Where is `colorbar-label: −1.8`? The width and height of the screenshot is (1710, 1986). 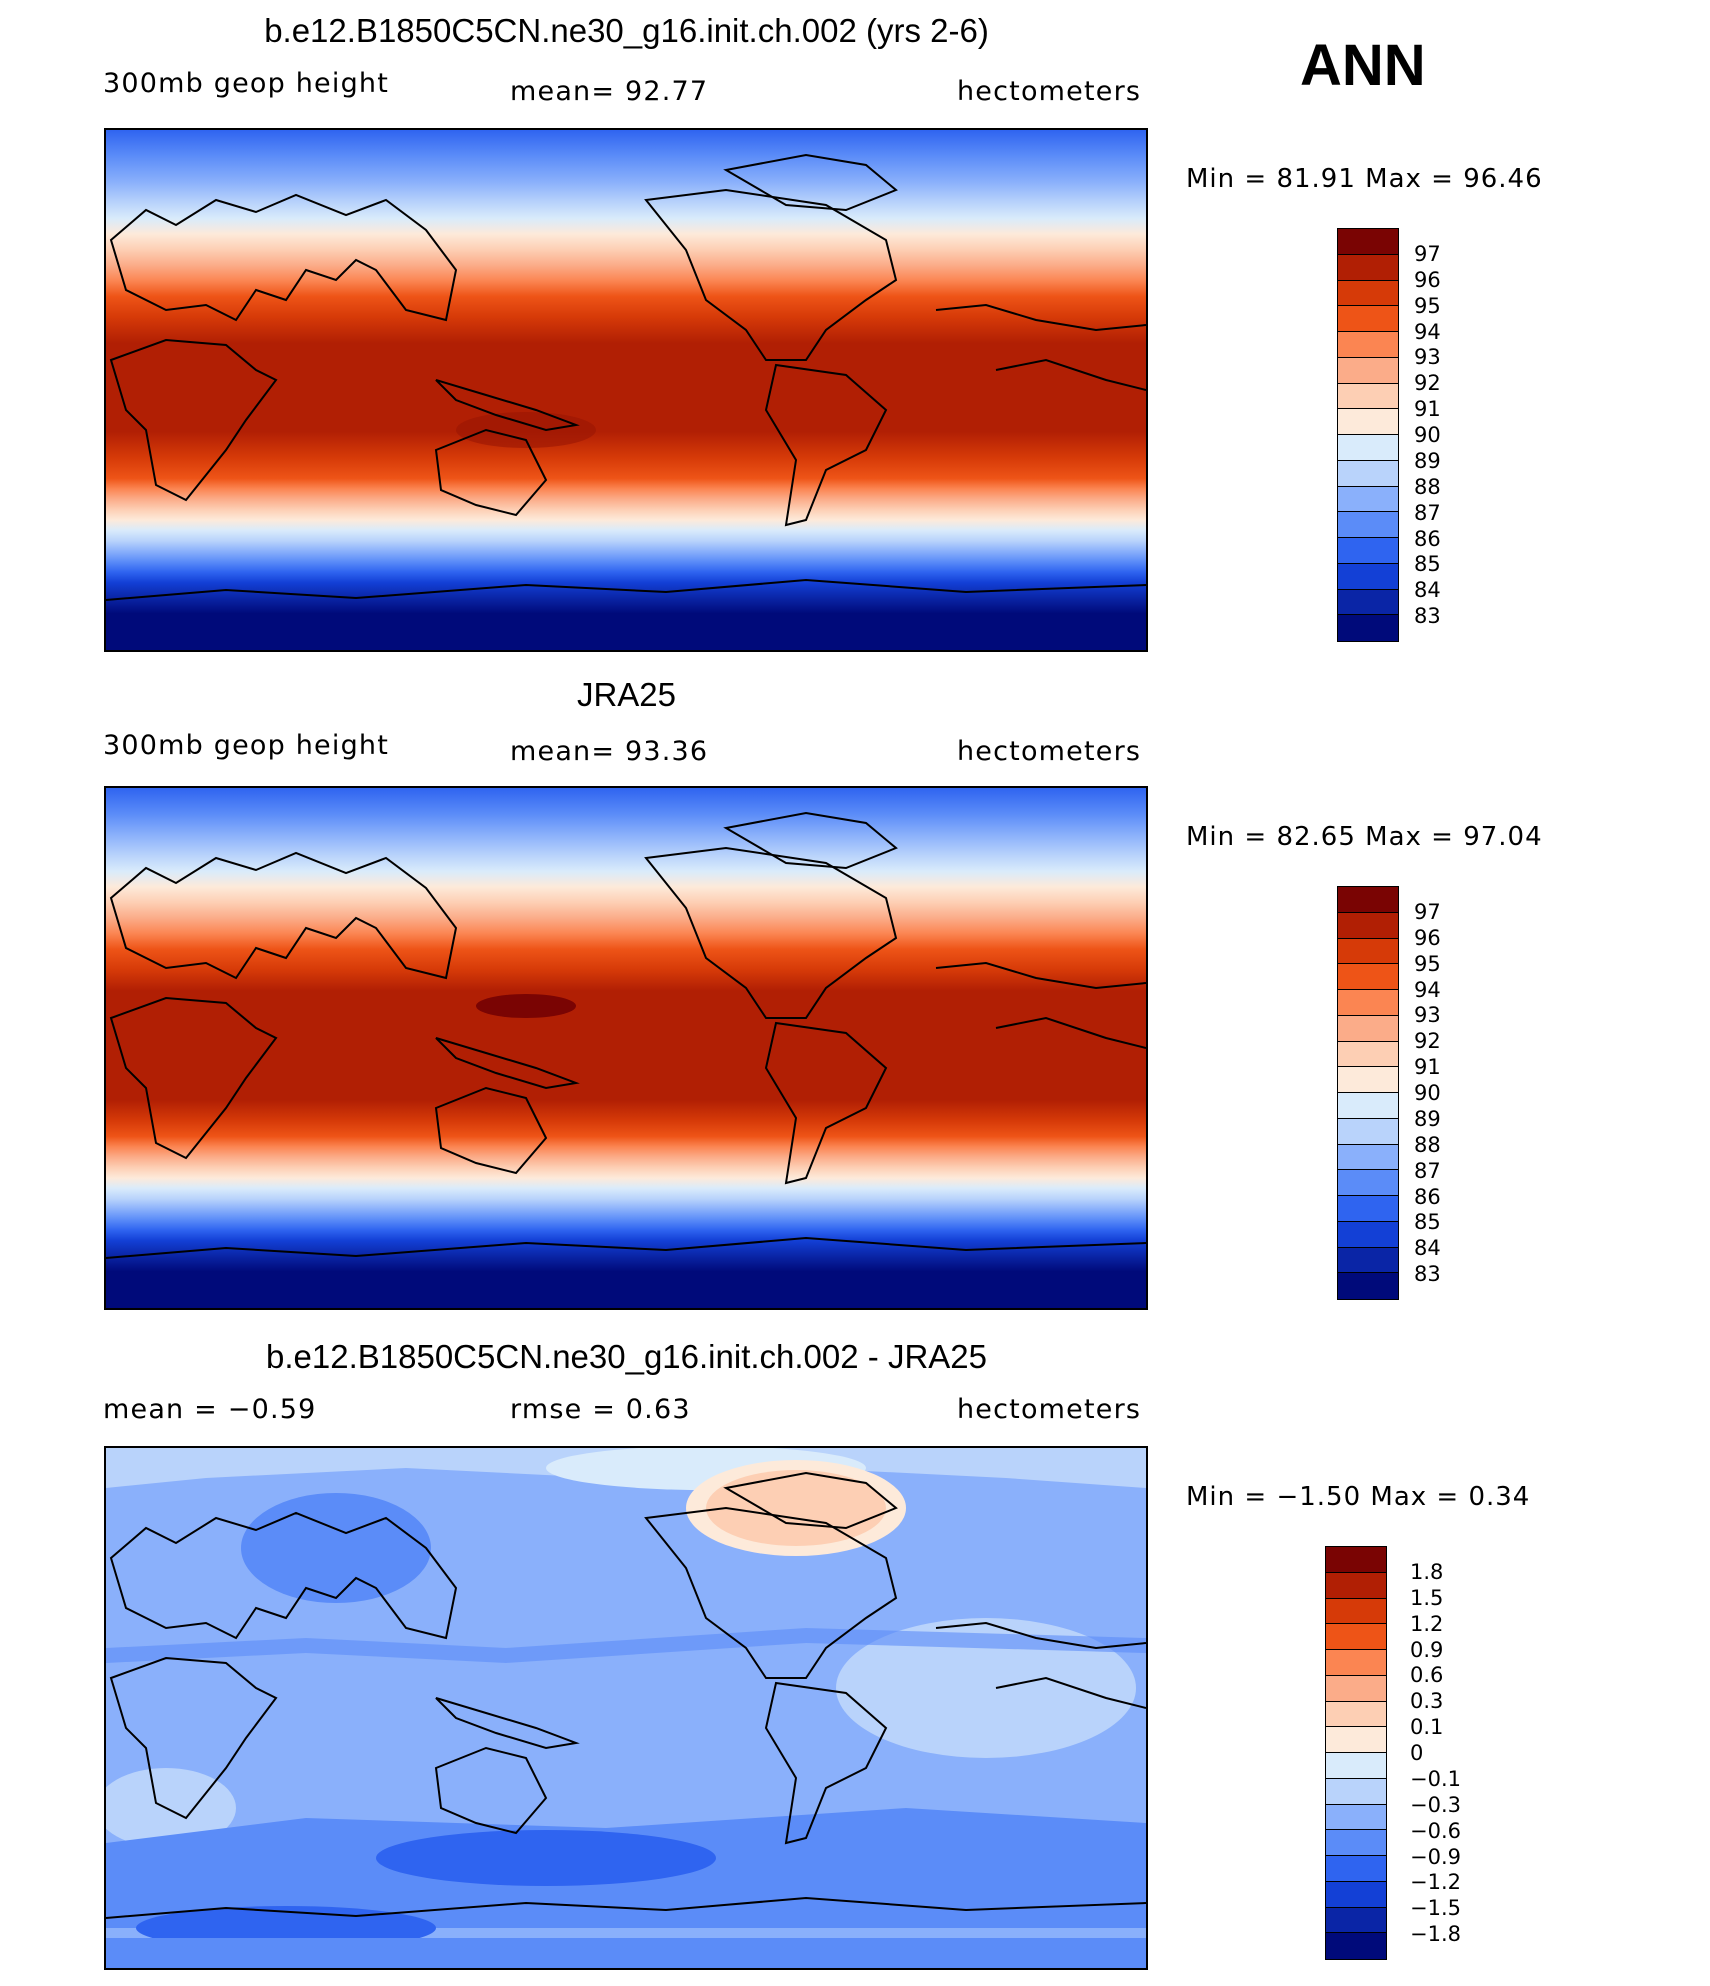 colorbar-label: −1.8 is located at coordinates (1435, 1934).